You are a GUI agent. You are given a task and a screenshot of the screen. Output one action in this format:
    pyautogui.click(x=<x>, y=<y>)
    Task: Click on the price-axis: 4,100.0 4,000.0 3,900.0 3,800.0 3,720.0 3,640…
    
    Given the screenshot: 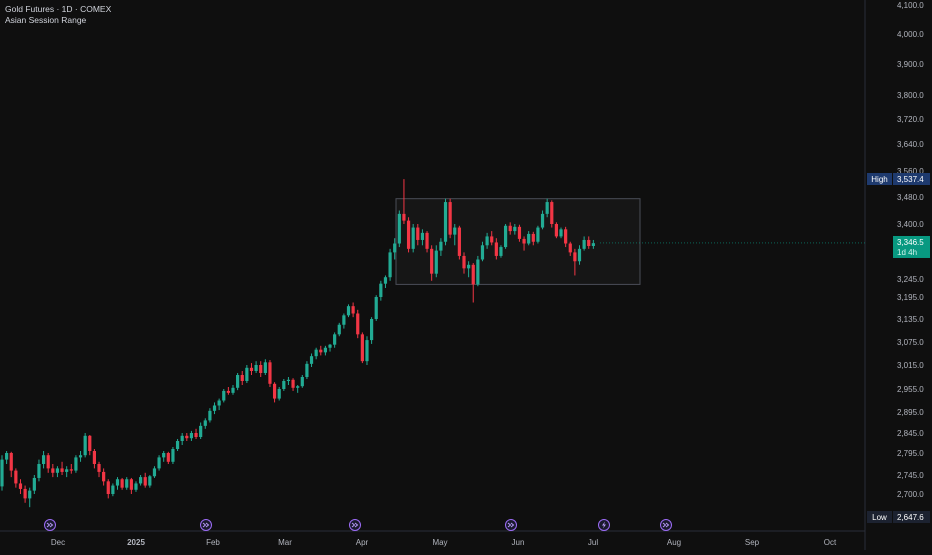 What is the action you would take?
    pyautogui.click(x=910, y=250)
    